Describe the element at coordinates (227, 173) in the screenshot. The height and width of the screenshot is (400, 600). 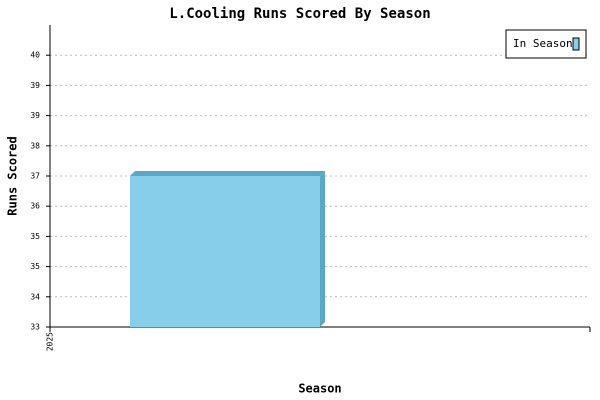
I see `bar-top` at that location.